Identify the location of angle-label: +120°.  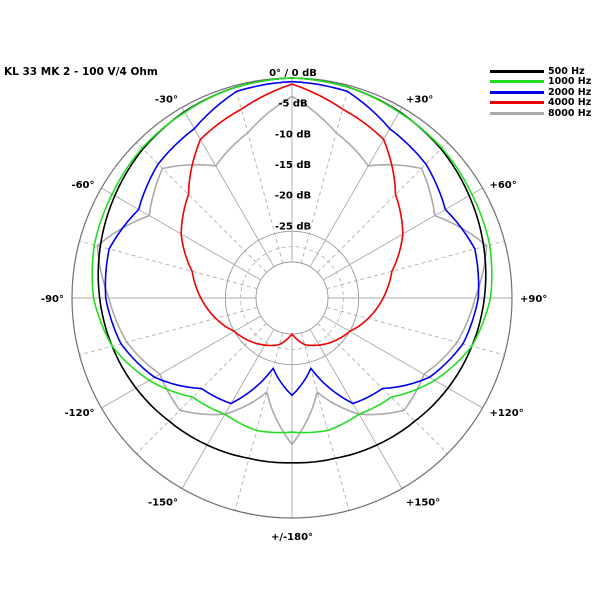
(506, 413).